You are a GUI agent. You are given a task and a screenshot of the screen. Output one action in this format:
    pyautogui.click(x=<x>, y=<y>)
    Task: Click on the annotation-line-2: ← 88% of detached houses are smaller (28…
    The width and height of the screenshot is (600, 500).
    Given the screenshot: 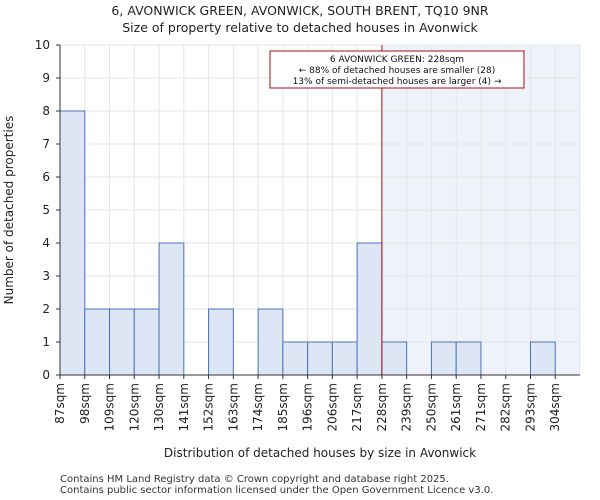 What is the action you would take?
    pyautogui.click(x=397, y=71)
    